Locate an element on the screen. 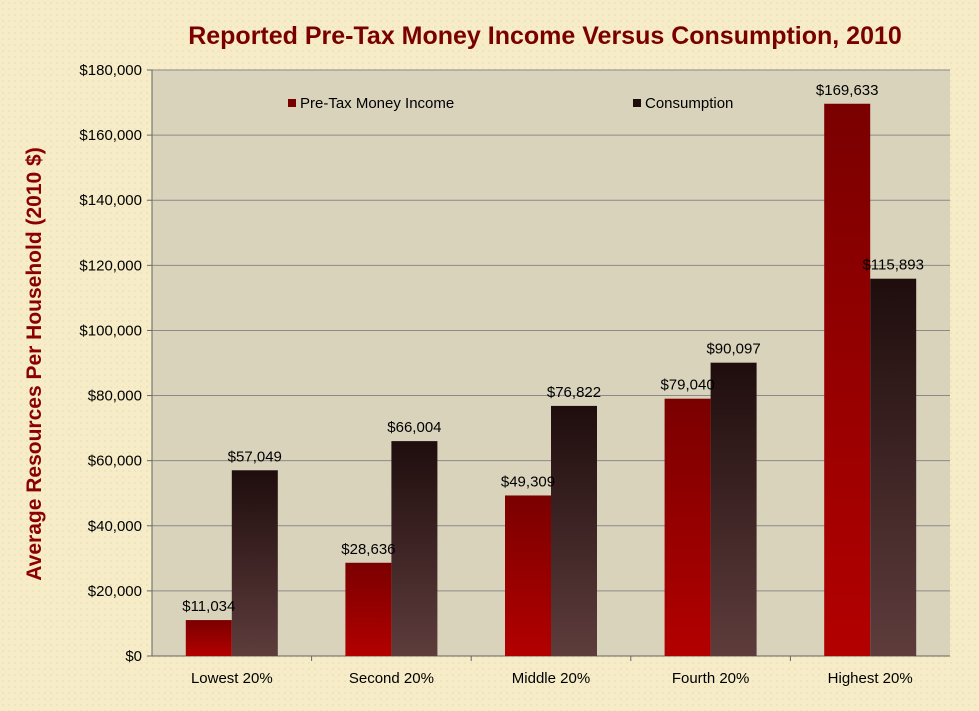  y-tick-label: $160,000 is located at coordinates (110, 135).